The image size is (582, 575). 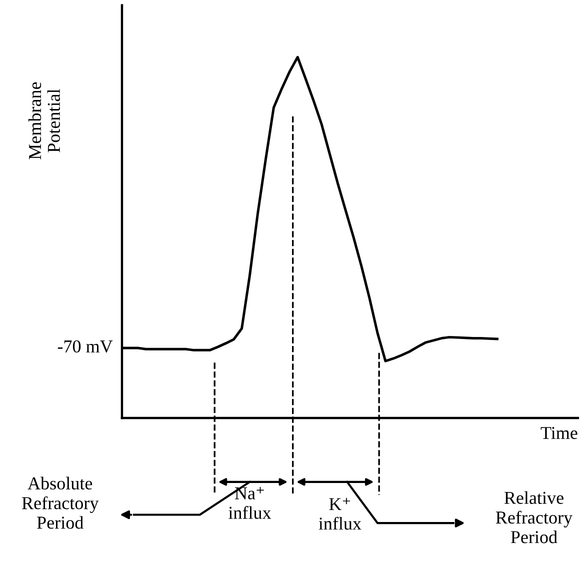 What do you see at coordinates (340, 514) in the screenshot?
I see `text: K⁺ influx` at bounding box center [340, 514].